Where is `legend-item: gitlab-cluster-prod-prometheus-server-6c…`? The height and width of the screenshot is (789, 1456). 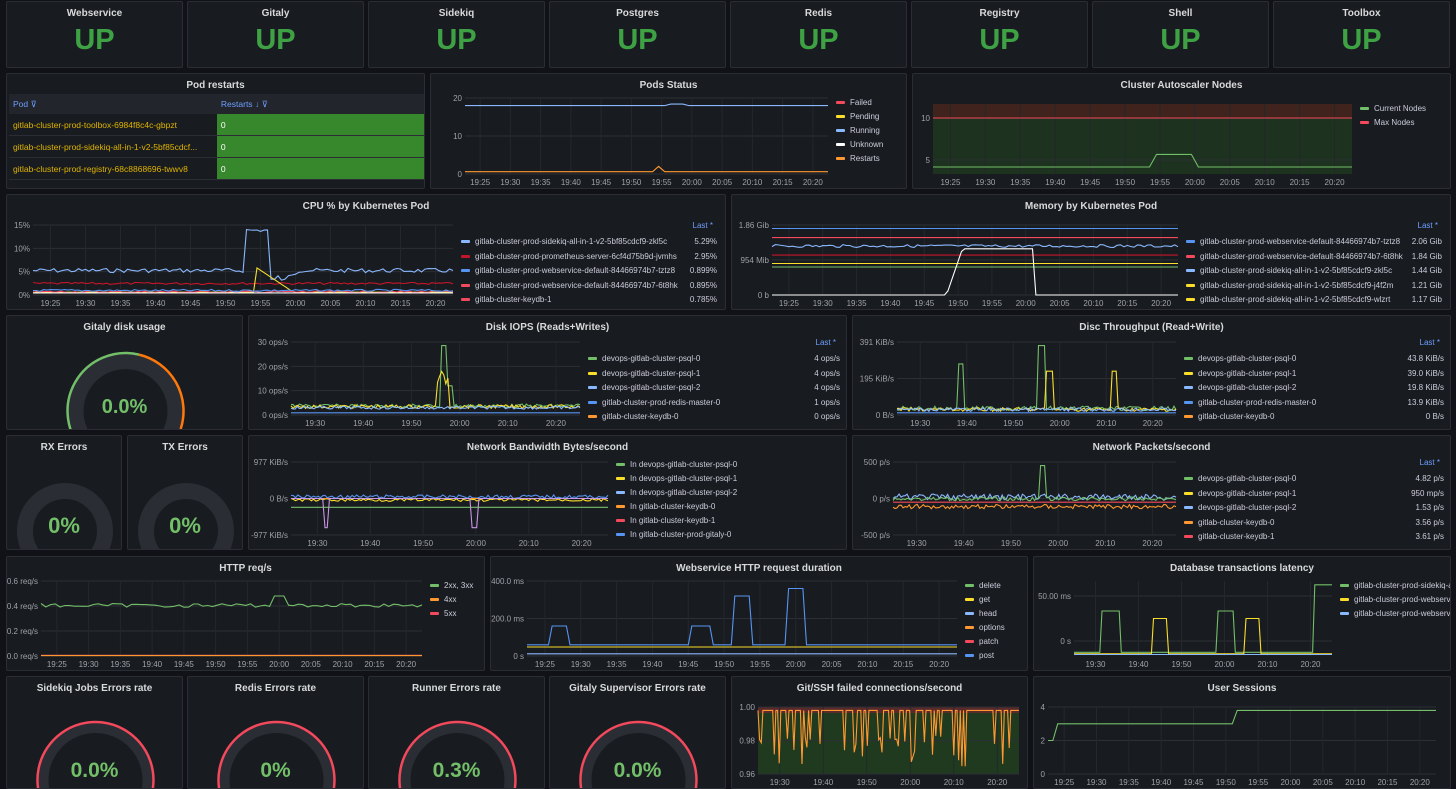 legend-item: gitlab-cluster-prod-prometheus-server-6c… is located at coordinates (589, 257).